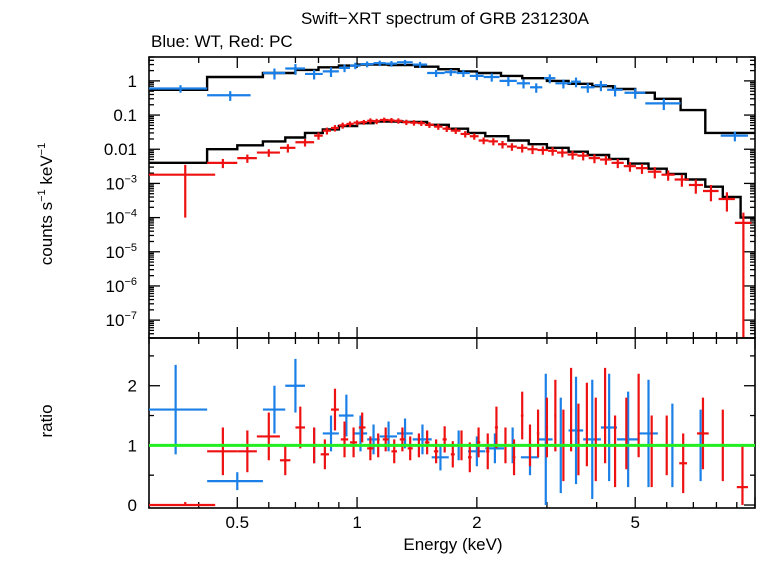  I want to click on y-tick-label: 10⁻⁴, so click(121, 218).